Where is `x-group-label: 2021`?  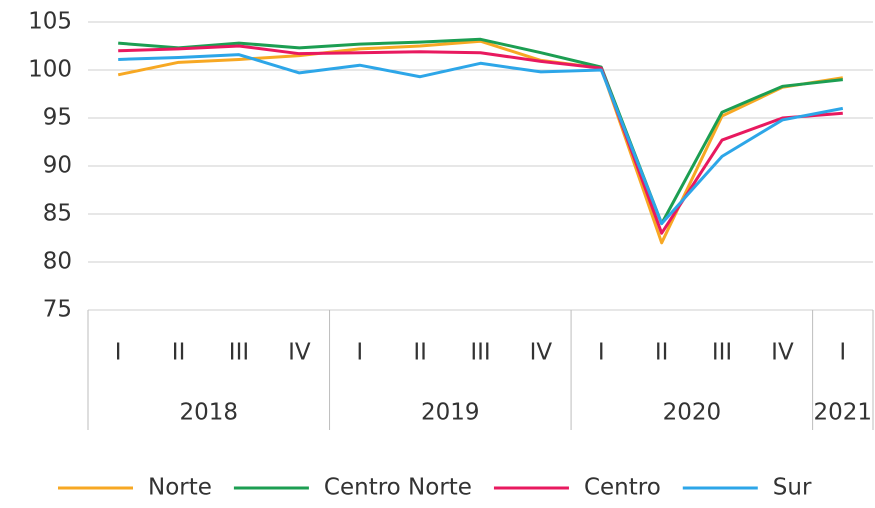 x-group-label: 2021 is located at coordinates (843, 413).